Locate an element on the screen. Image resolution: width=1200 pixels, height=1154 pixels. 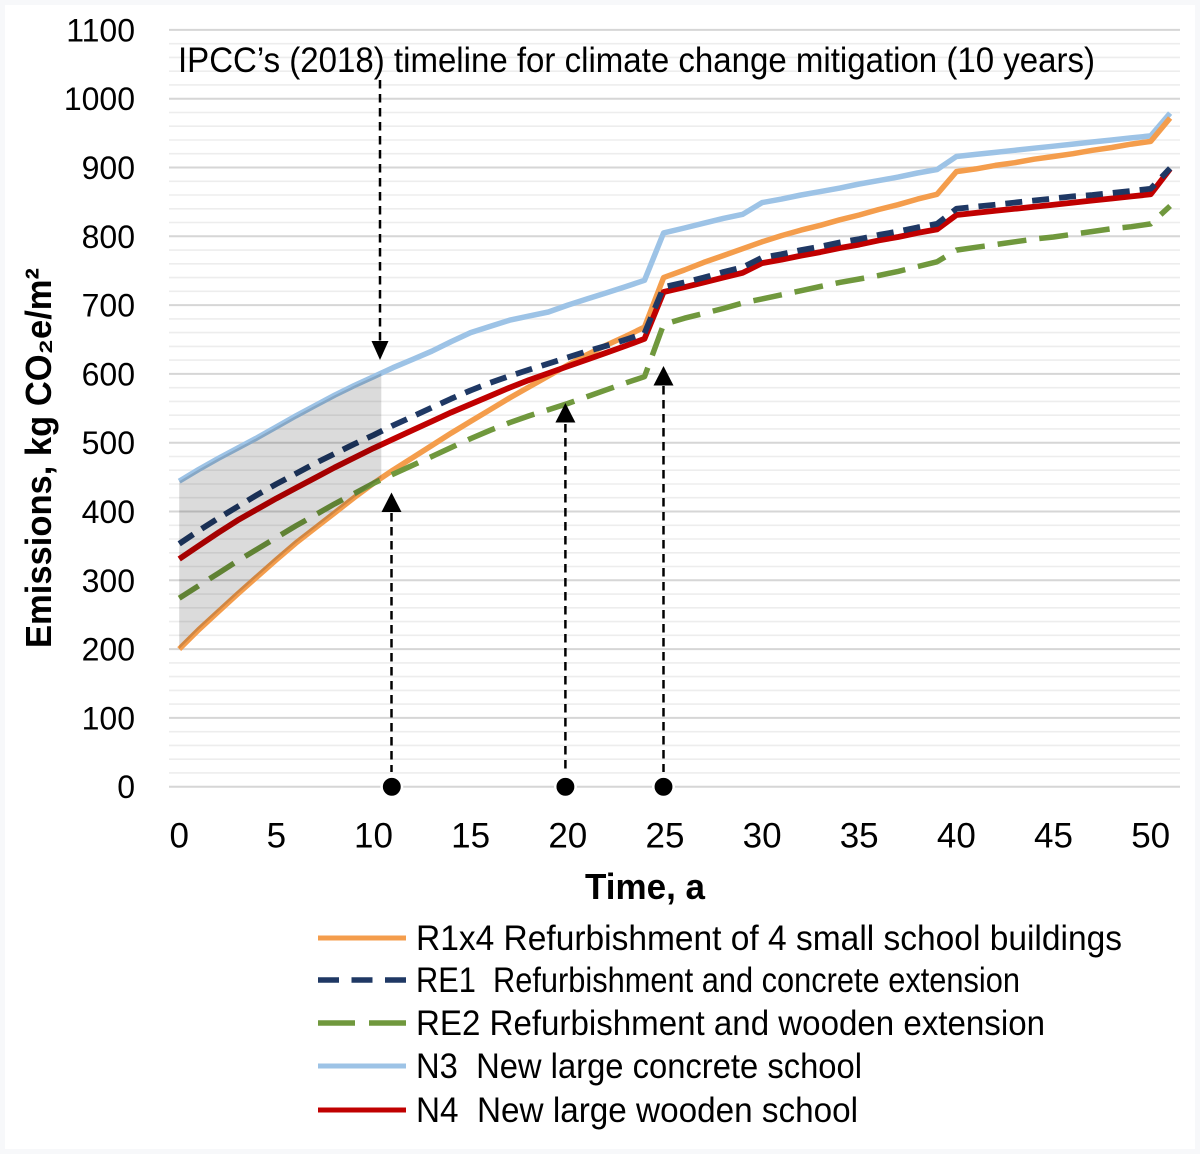
svg-text: 25 is located at coordinates (665, 836).